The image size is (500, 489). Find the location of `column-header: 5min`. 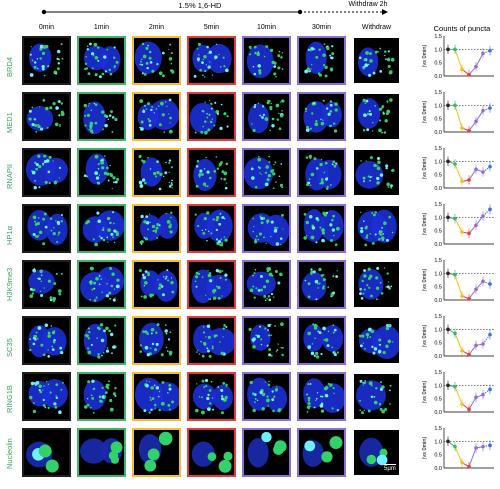

column-header: 5min is located at coordinates (211, 27).